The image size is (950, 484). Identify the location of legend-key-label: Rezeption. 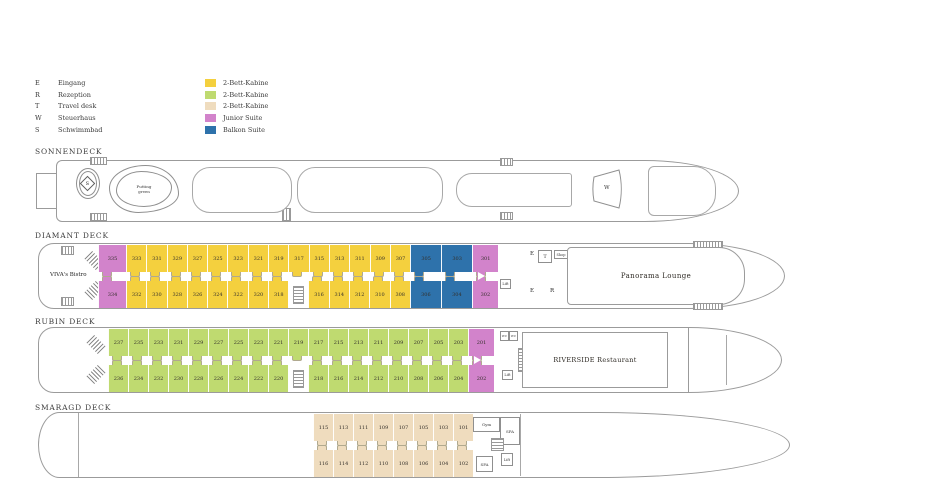
(74, 94).